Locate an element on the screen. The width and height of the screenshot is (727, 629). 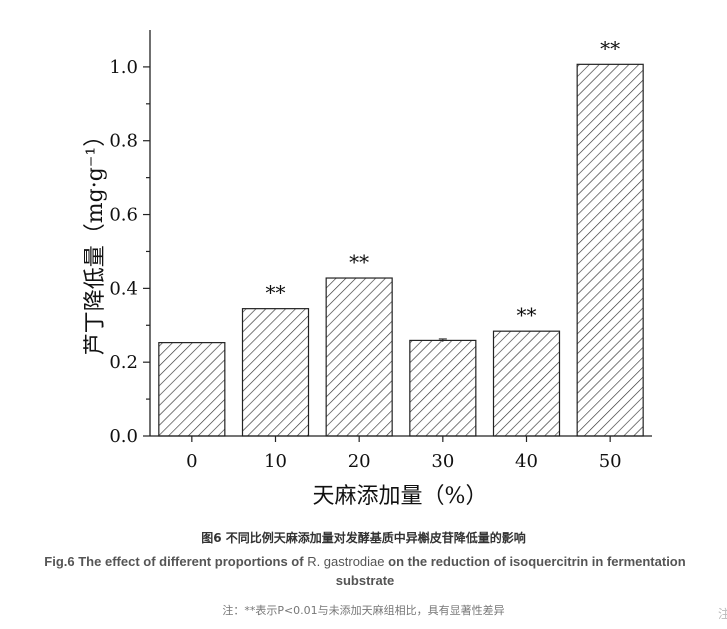
y-tick-label: 1.0 is located at coordinates (123, 67).